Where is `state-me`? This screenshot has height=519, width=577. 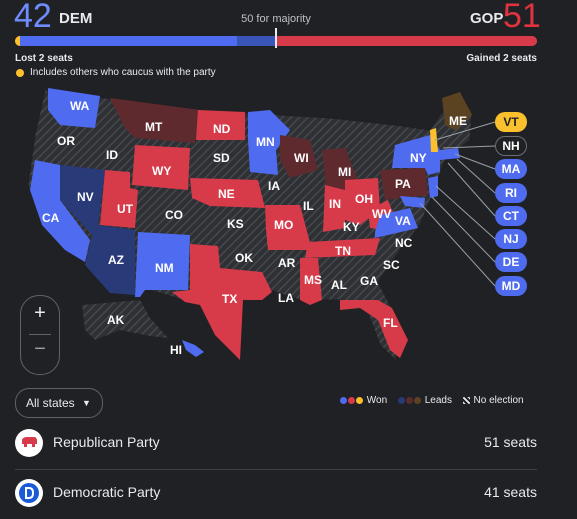
state-me is located at coordinates (457, 111).